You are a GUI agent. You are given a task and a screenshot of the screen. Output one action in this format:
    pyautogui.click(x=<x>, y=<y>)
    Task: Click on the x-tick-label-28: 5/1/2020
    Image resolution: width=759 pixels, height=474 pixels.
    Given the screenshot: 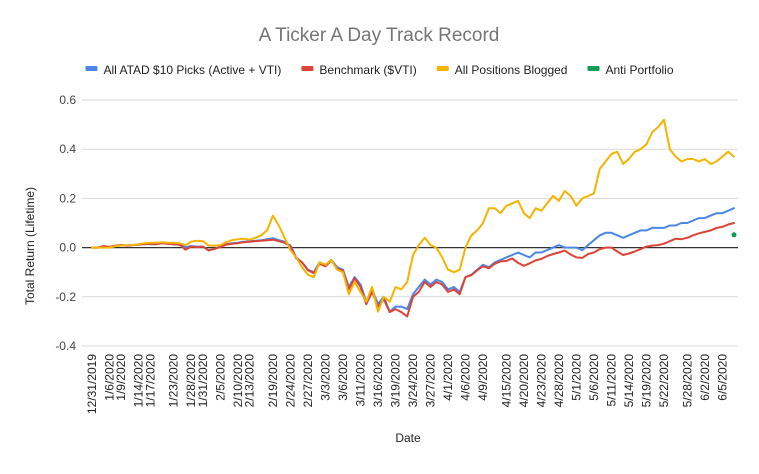 What is the action you would take?
    pyautogui.click(x=576, y=377)
    